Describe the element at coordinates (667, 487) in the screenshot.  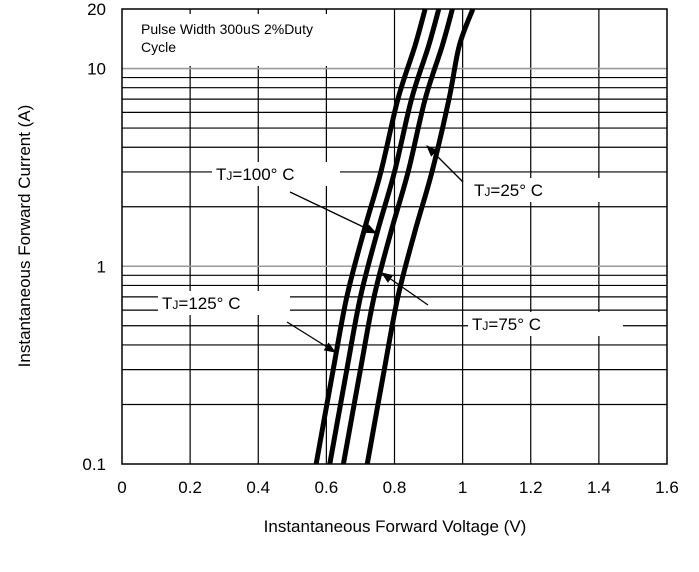
I see `x-tick-label: 1.6` at that location.